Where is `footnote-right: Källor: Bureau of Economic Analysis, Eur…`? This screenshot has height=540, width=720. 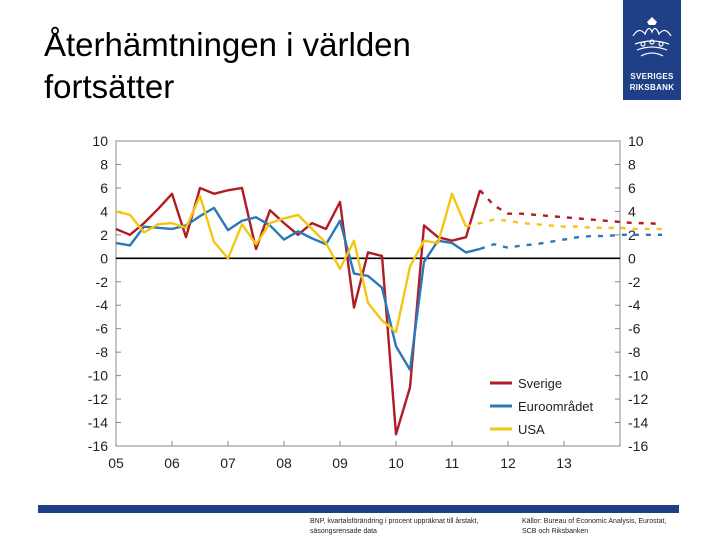 footnote-right: Källor: Bureau of Economic Analysis, Eur… is located at coordinates (594, 527).